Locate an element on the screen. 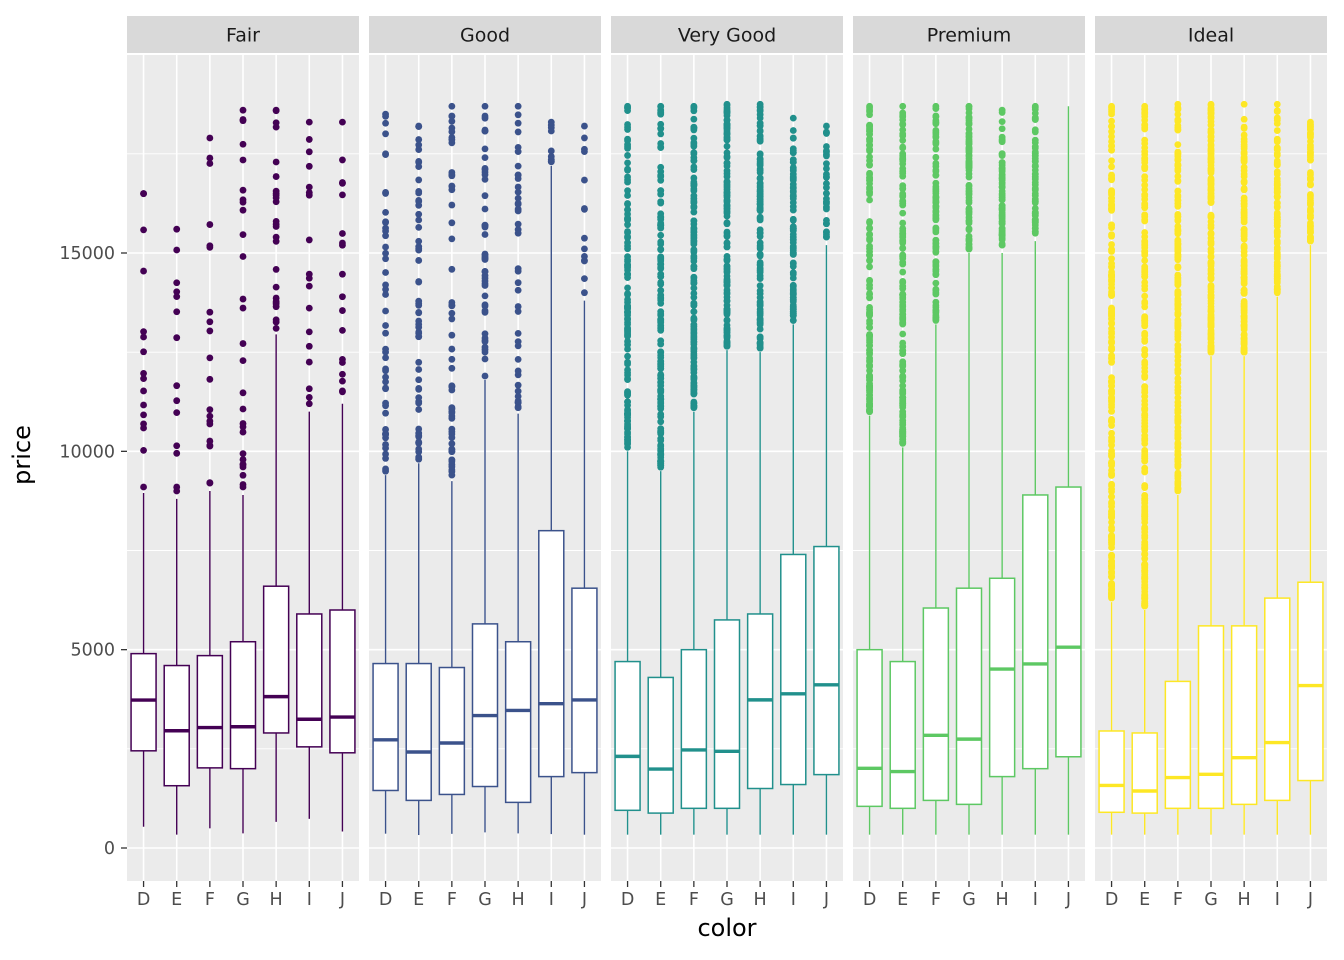 This screenshot has height=960, width=1344. boxplot-fair-E is located at coordinates (176, 530).